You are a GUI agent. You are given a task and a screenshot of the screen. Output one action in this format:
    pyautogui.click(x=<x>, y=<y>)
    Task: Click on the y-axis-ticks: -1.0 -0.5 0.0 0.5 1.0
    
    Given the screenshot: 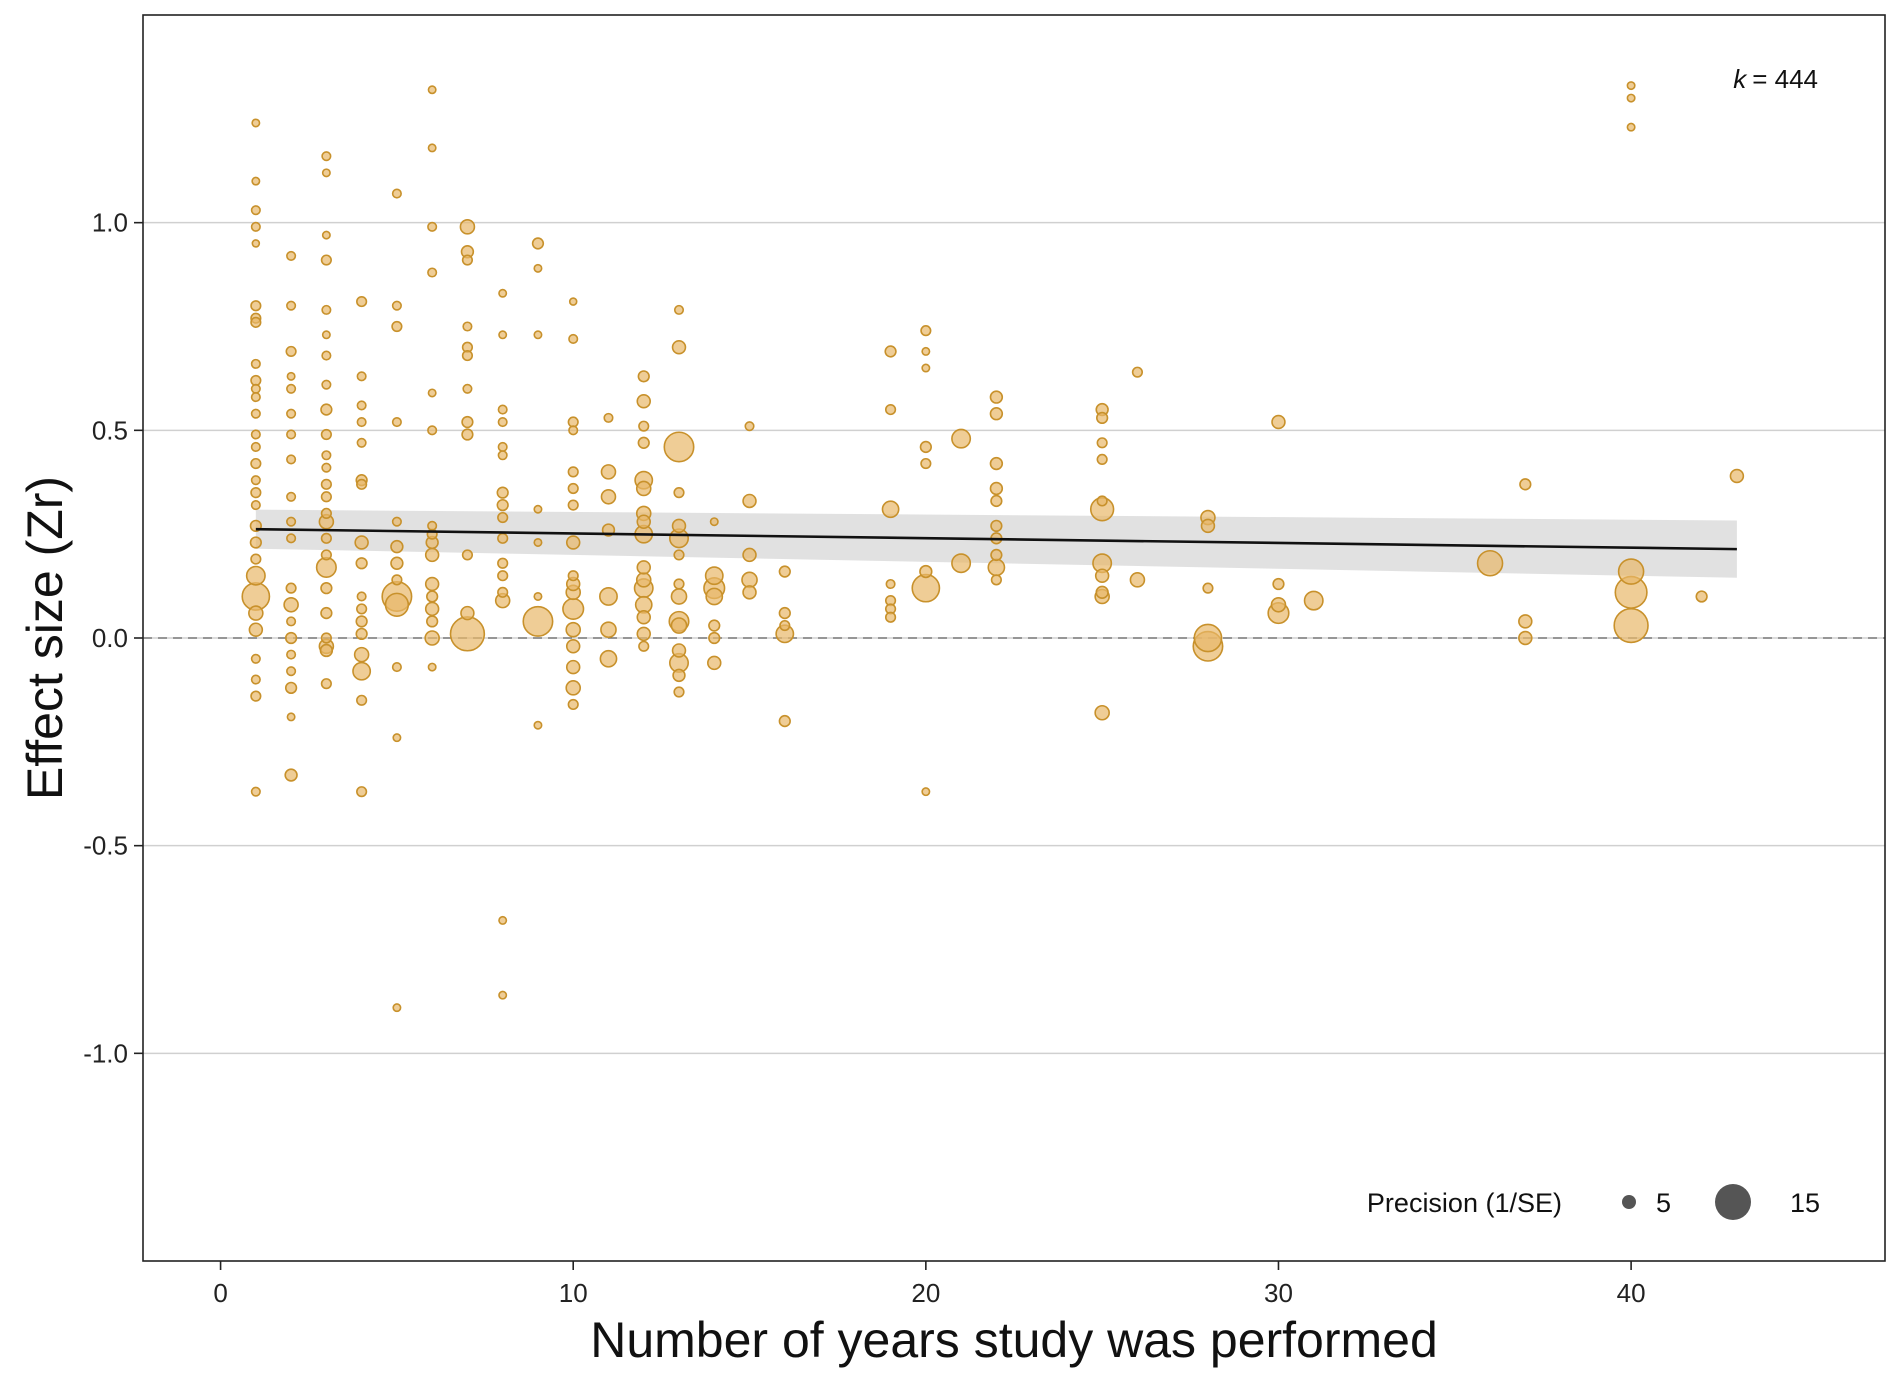 What is the action you would take?
    pyautogui.click(x=113, y=638)
    